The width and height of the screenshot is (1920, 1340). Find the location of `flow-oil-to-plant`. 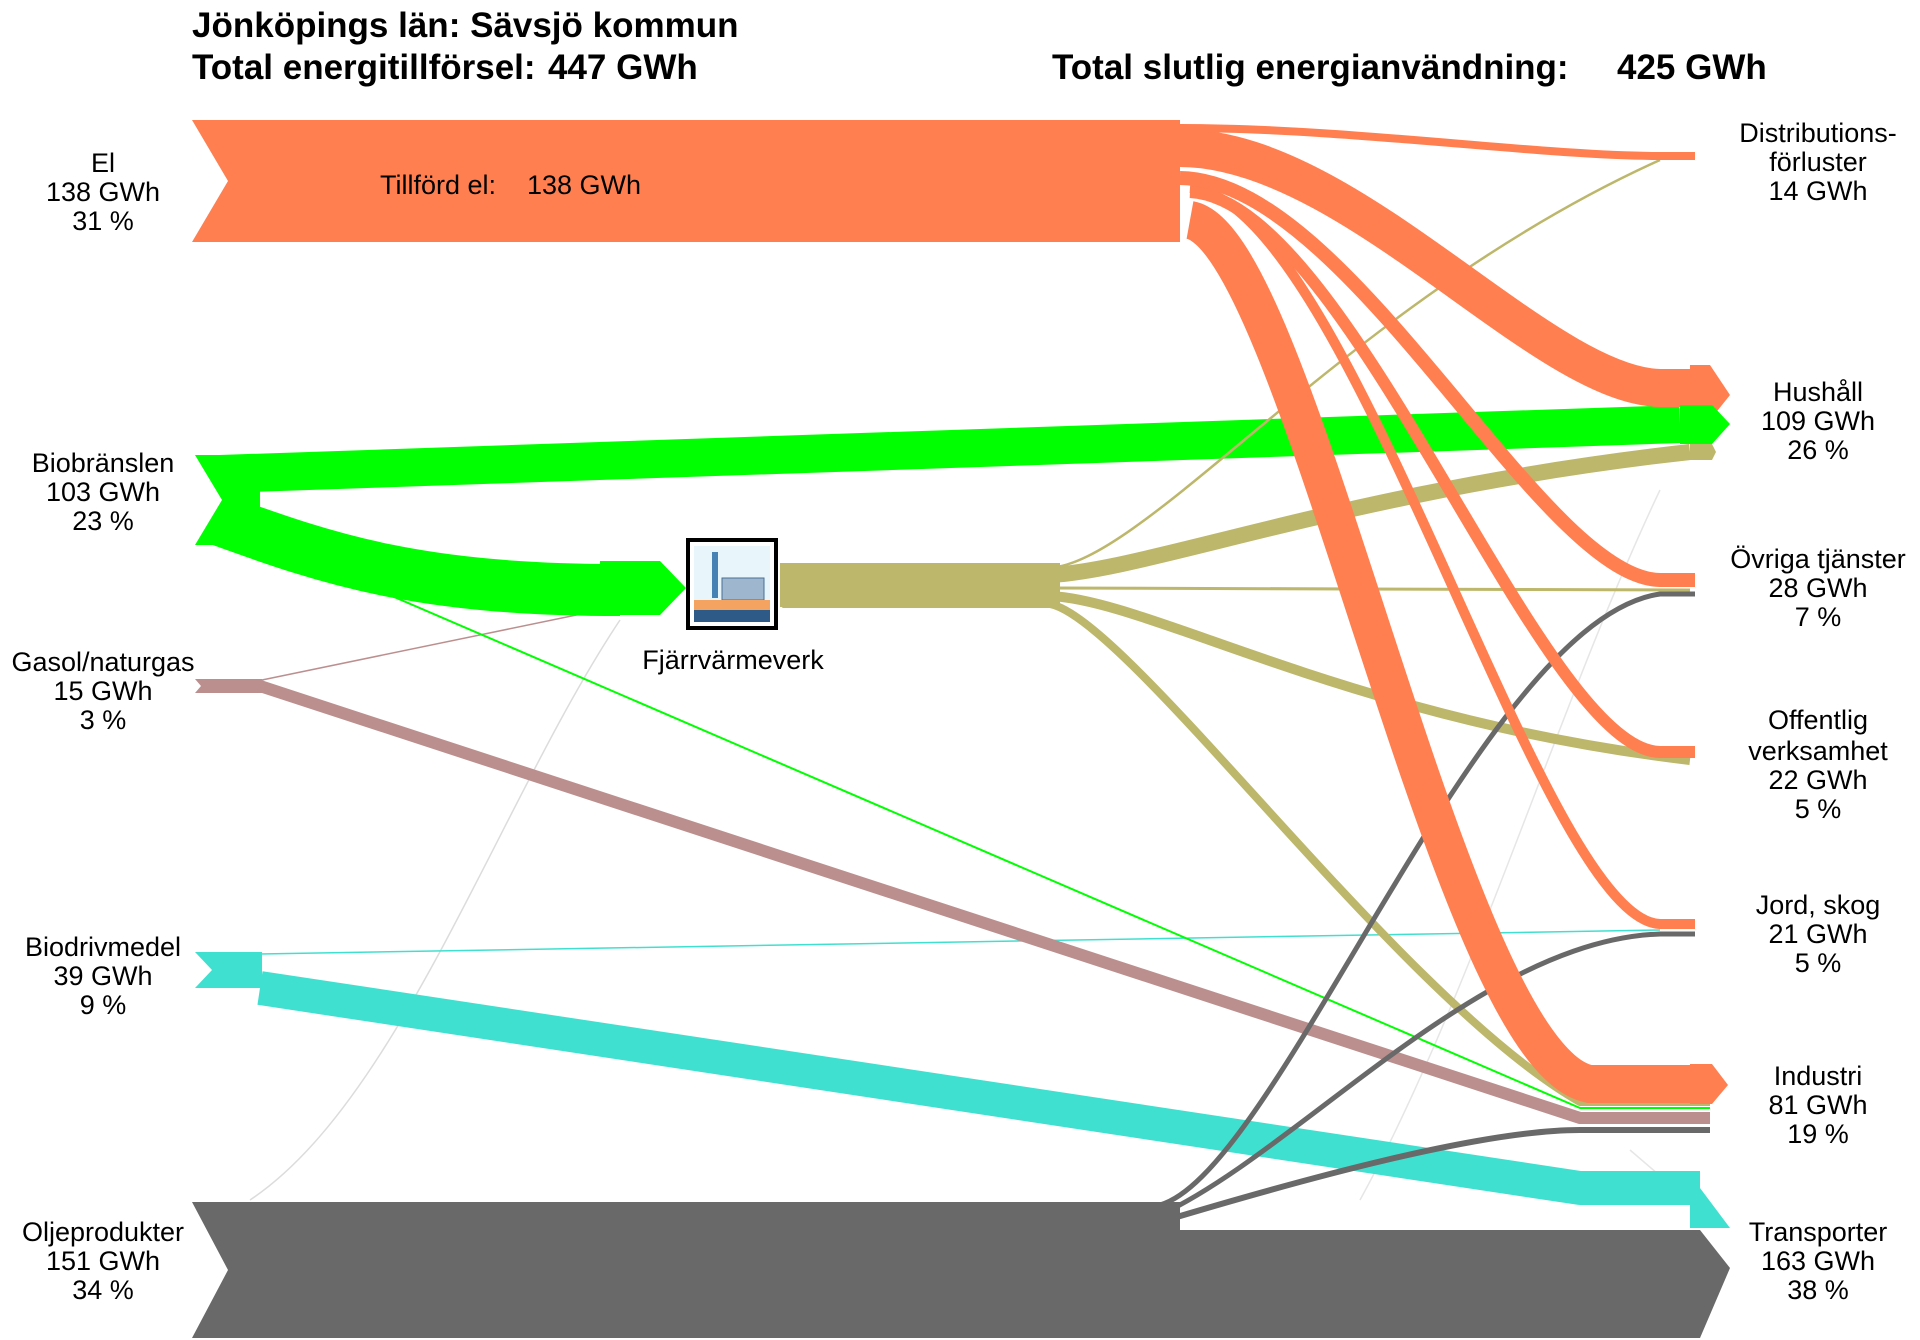

flow-oil-to-plant is located at coordinates (435, 910).